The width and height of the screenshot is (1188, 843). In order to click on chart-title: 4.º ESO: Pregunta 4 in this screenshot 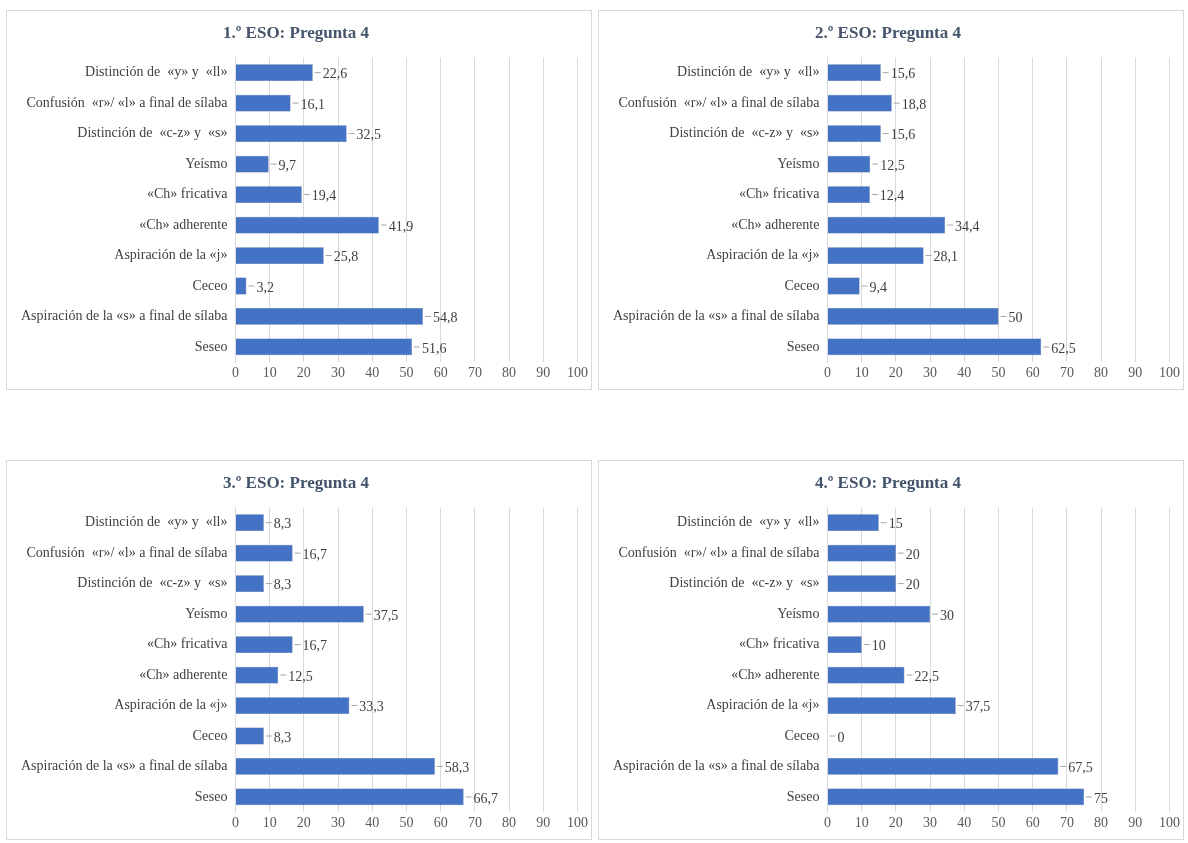, I will do `click(888, 482)`.